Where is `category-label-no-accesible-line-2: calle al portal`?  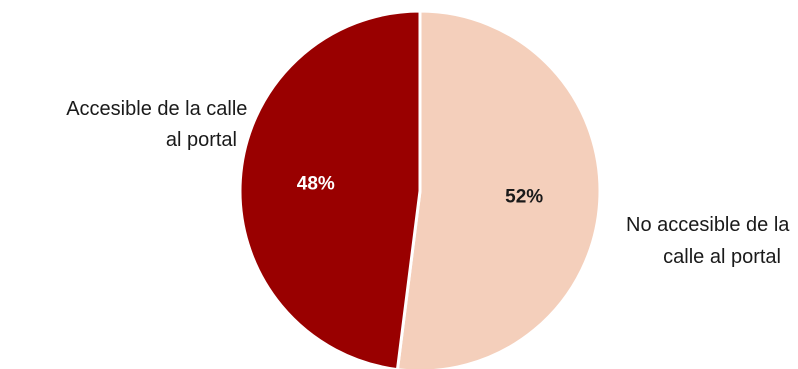
category-label-no-accesible-line-2: calle al portal is located at coordinates (722, 257).